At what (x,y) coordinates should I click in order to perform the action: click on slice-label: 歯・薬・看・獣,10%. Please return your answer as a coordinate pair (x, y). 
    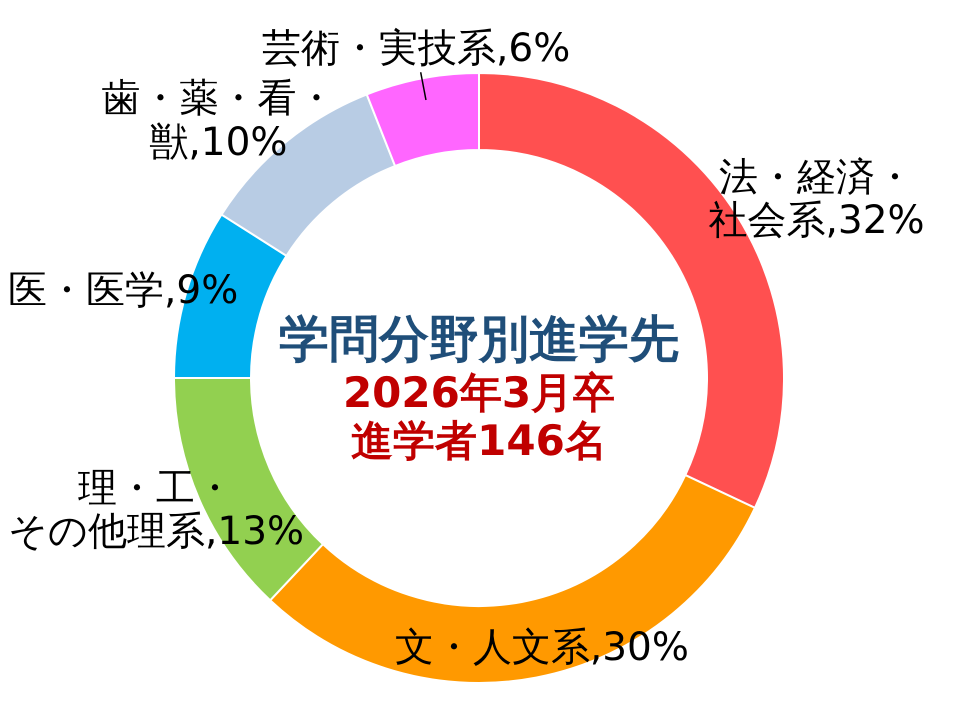
    Looking at the image, I should click on (218, 121).